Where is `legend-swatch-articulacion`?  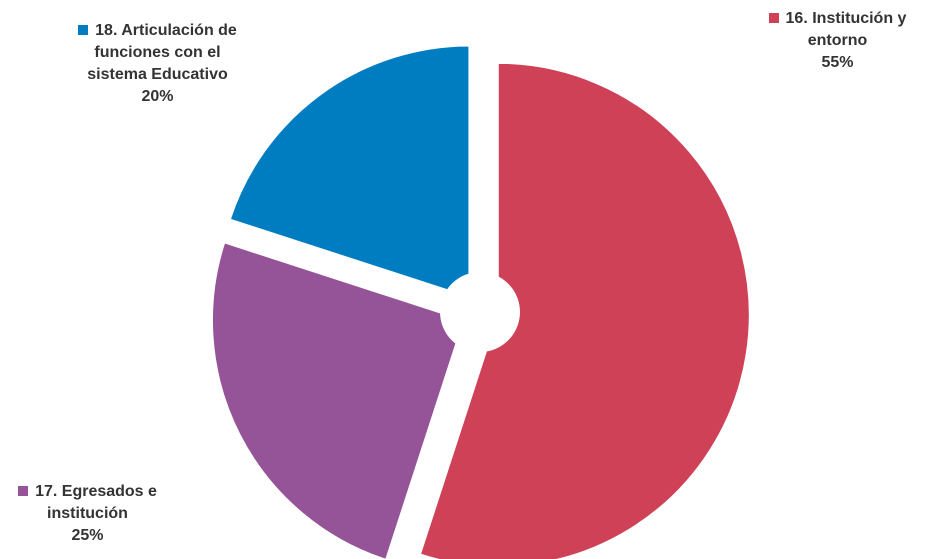 legend-swatch-articulacion is located at coordinates (83, 30).